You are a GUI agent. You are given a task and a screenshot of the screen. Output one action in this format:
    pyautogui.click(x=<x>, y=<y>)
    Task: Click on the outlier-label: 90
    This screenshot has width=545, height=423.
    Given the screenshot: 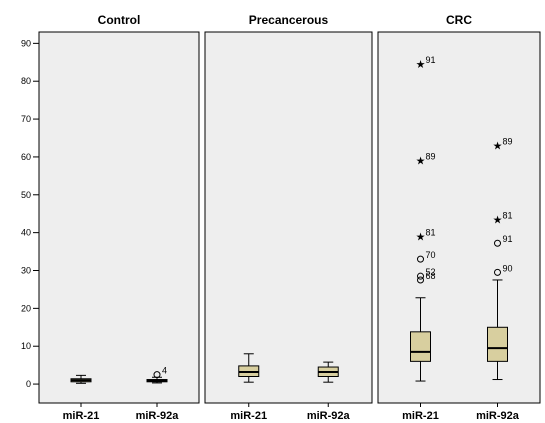 What is the action you would take?
    pyautogui.click(x=508, y=268)
    